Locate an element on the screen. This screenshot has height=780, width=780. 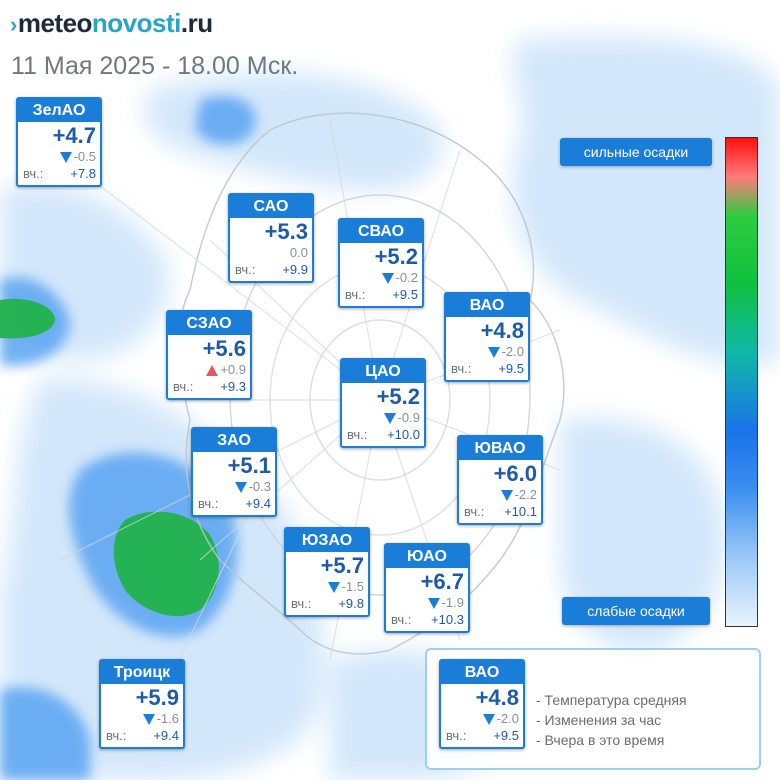
district-card-svao: СВАО +5.2 -0.2 вч.: +9.5 is located at coordinates (381, 263).